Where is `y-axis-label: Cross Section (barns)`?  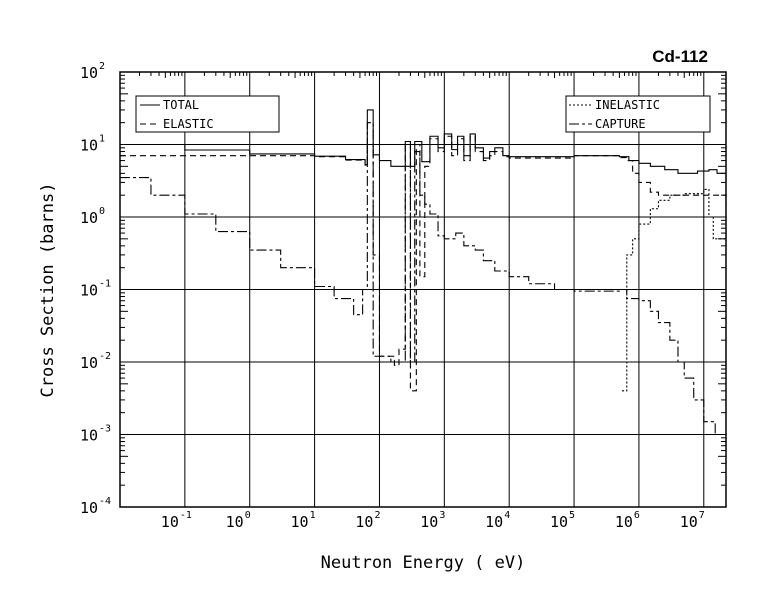 y-axis-label: Cross Section (barns) is located at coordinates (48, 290).